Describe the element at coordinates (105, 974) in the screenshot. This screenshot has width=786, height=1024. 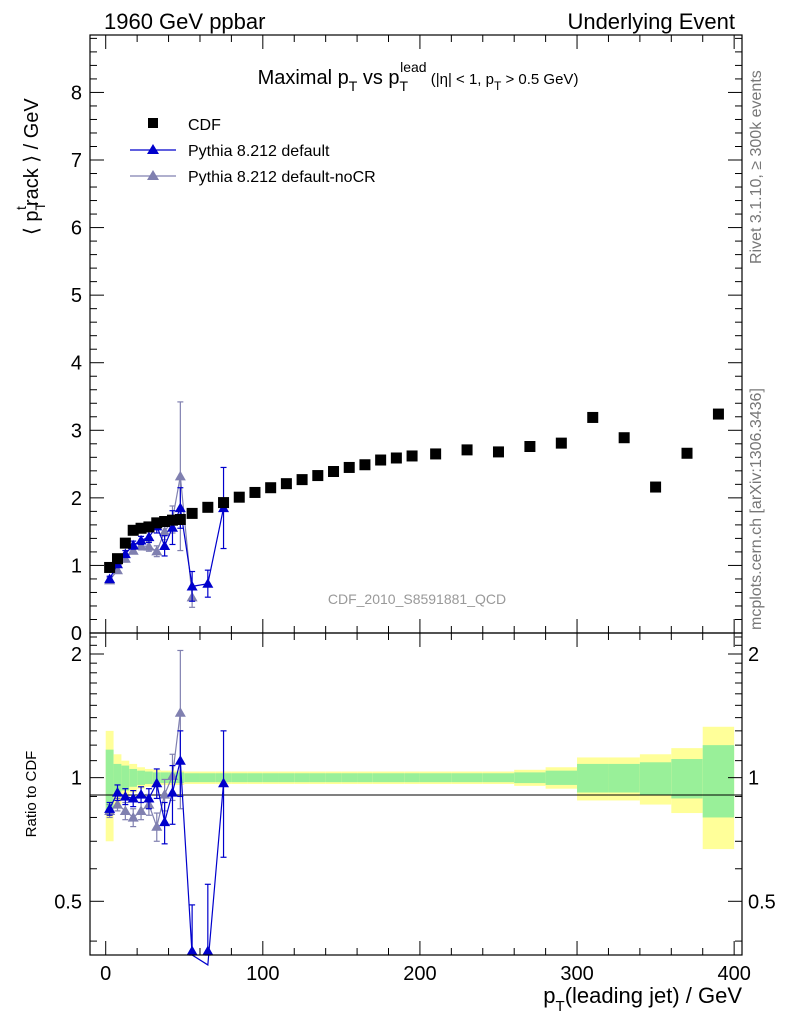
I see `x-tick-label: 0` at that location.